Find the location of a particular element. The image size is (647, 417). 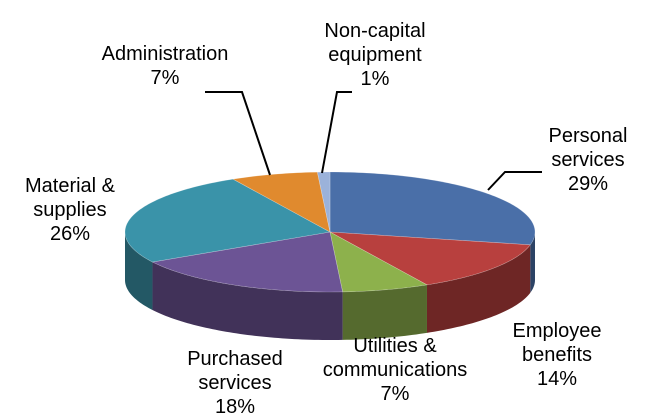

slice-label: Material & supplies 26% is located at coordinates (70, 210).